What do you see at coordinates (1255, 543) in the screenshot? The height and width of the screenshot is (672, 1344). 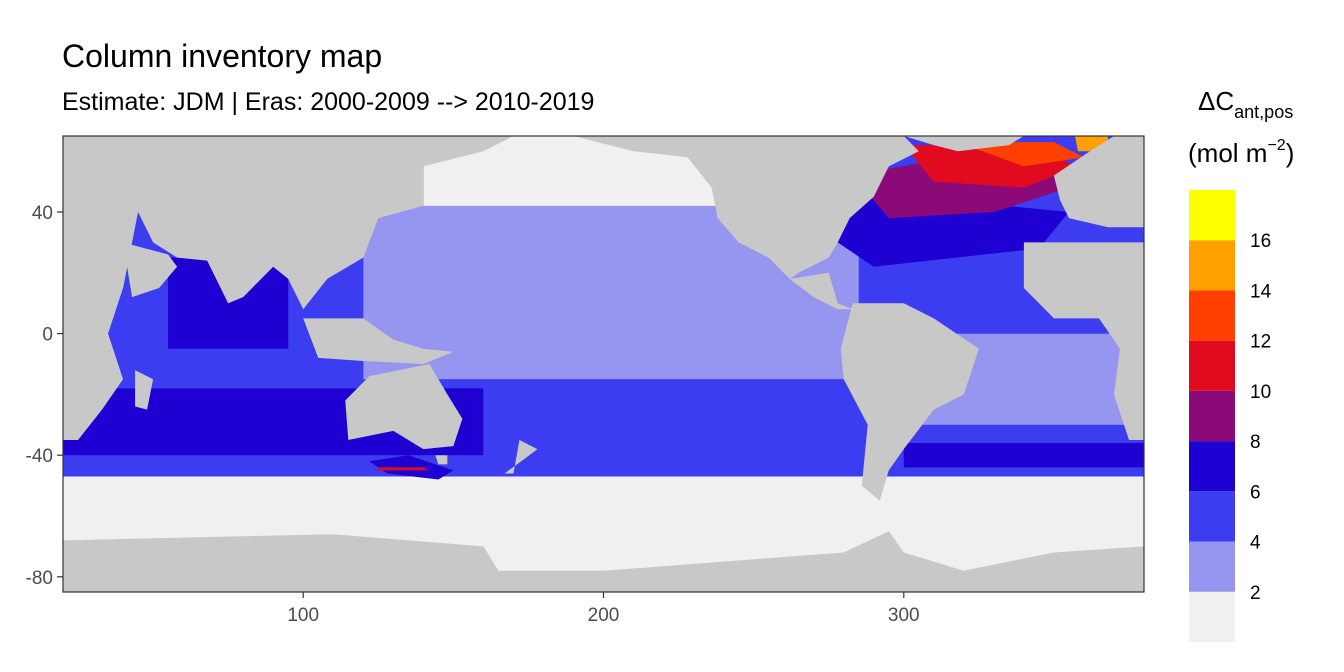 I see `legend-label: 4` at bounding box center [1255, 543].